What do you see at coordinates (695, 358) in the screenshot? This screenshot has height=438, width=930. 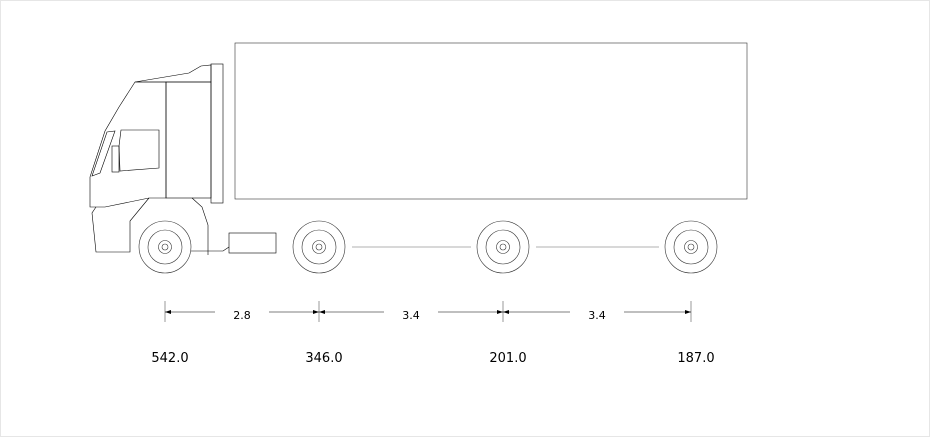 I see `axle-load-label: 187.0` at bounding box center [695, 358].